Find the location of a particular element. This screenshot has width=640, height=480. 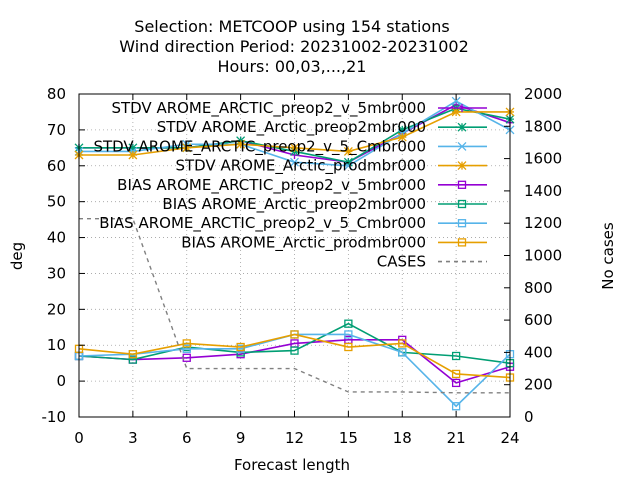

legend-entry-label: STDV AROME_Arctic_preop2mbr000 is located at coordinates (291, 127).